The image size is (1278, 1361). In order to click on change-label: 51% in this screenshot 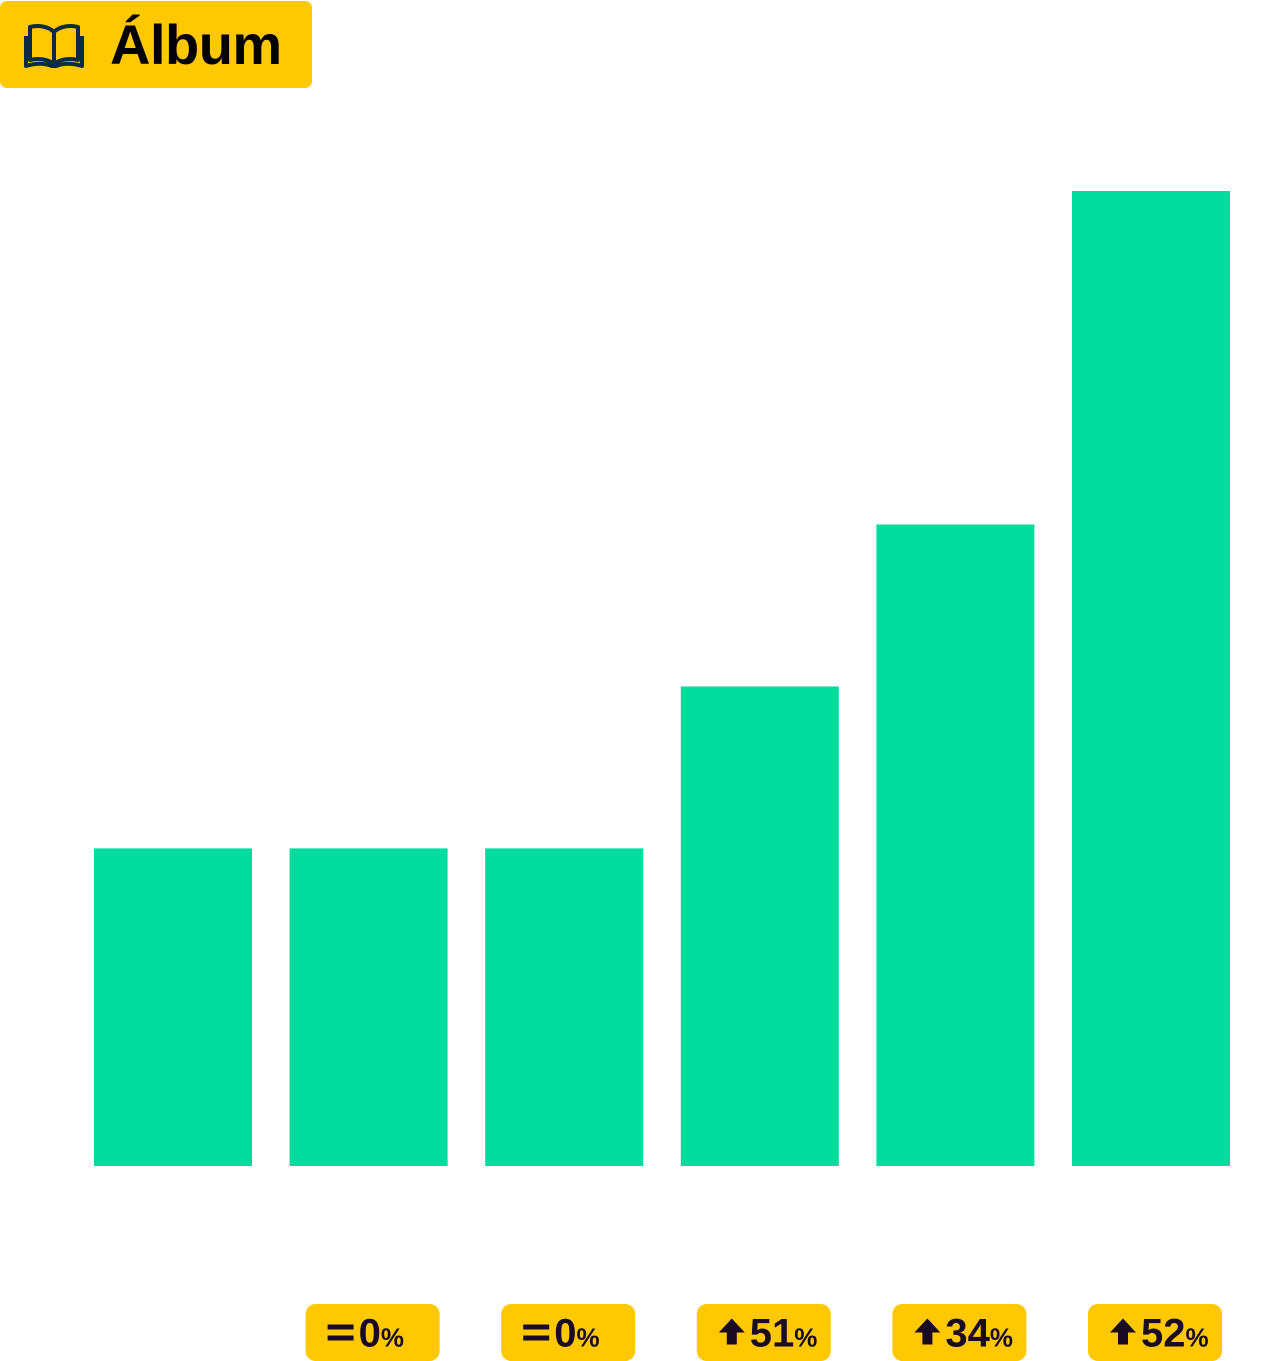, I will do `click(763, 1332)`.